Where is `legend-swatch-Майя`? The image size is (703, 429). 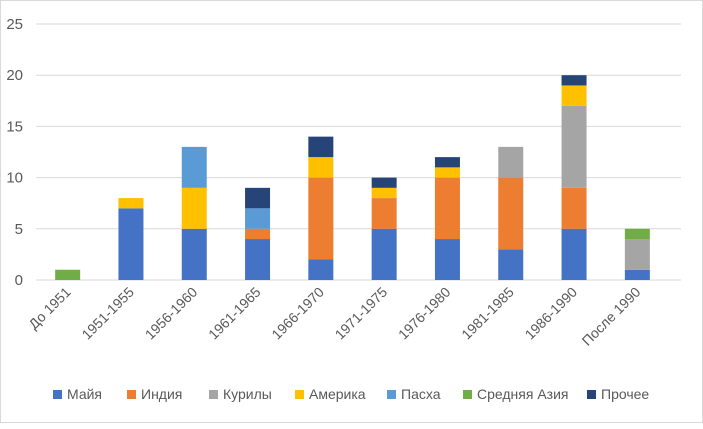 legend-swatch-Майя is located at coordinates (57, 394).